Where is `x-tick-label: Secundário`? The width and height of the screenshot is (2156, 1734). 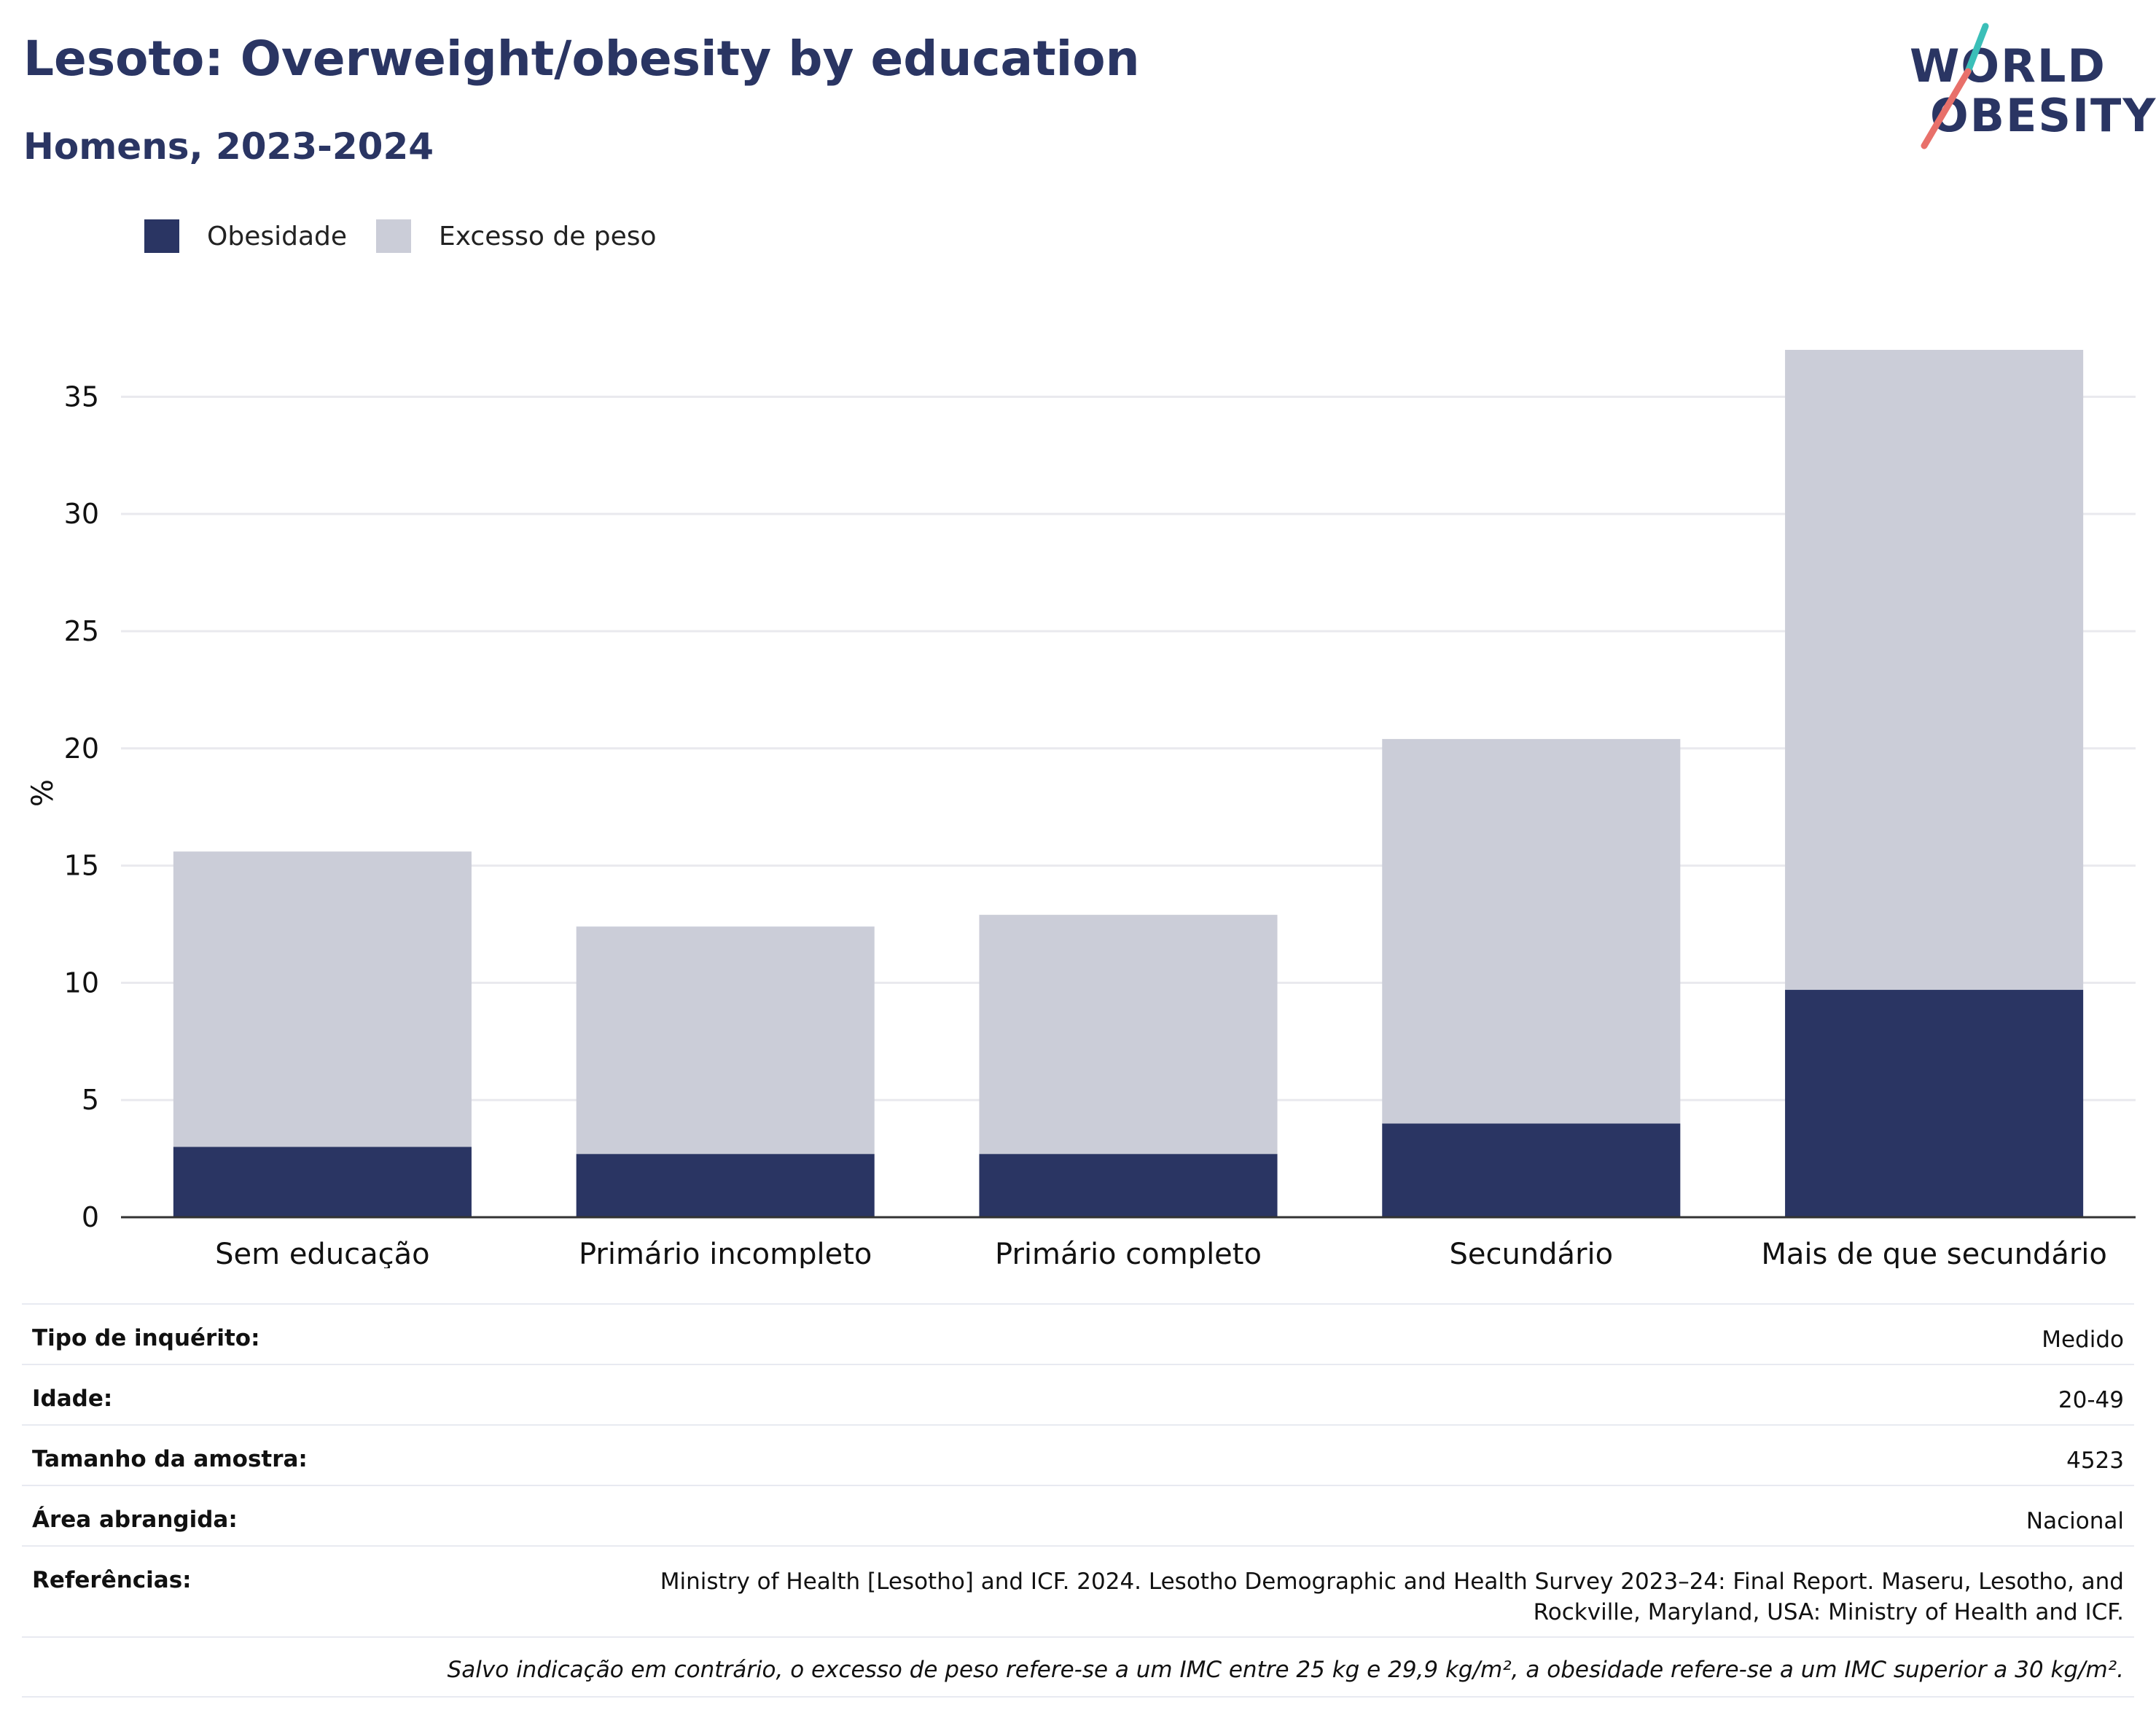
x-tick-label: Secundário is located at coordinates (1531, 1253).